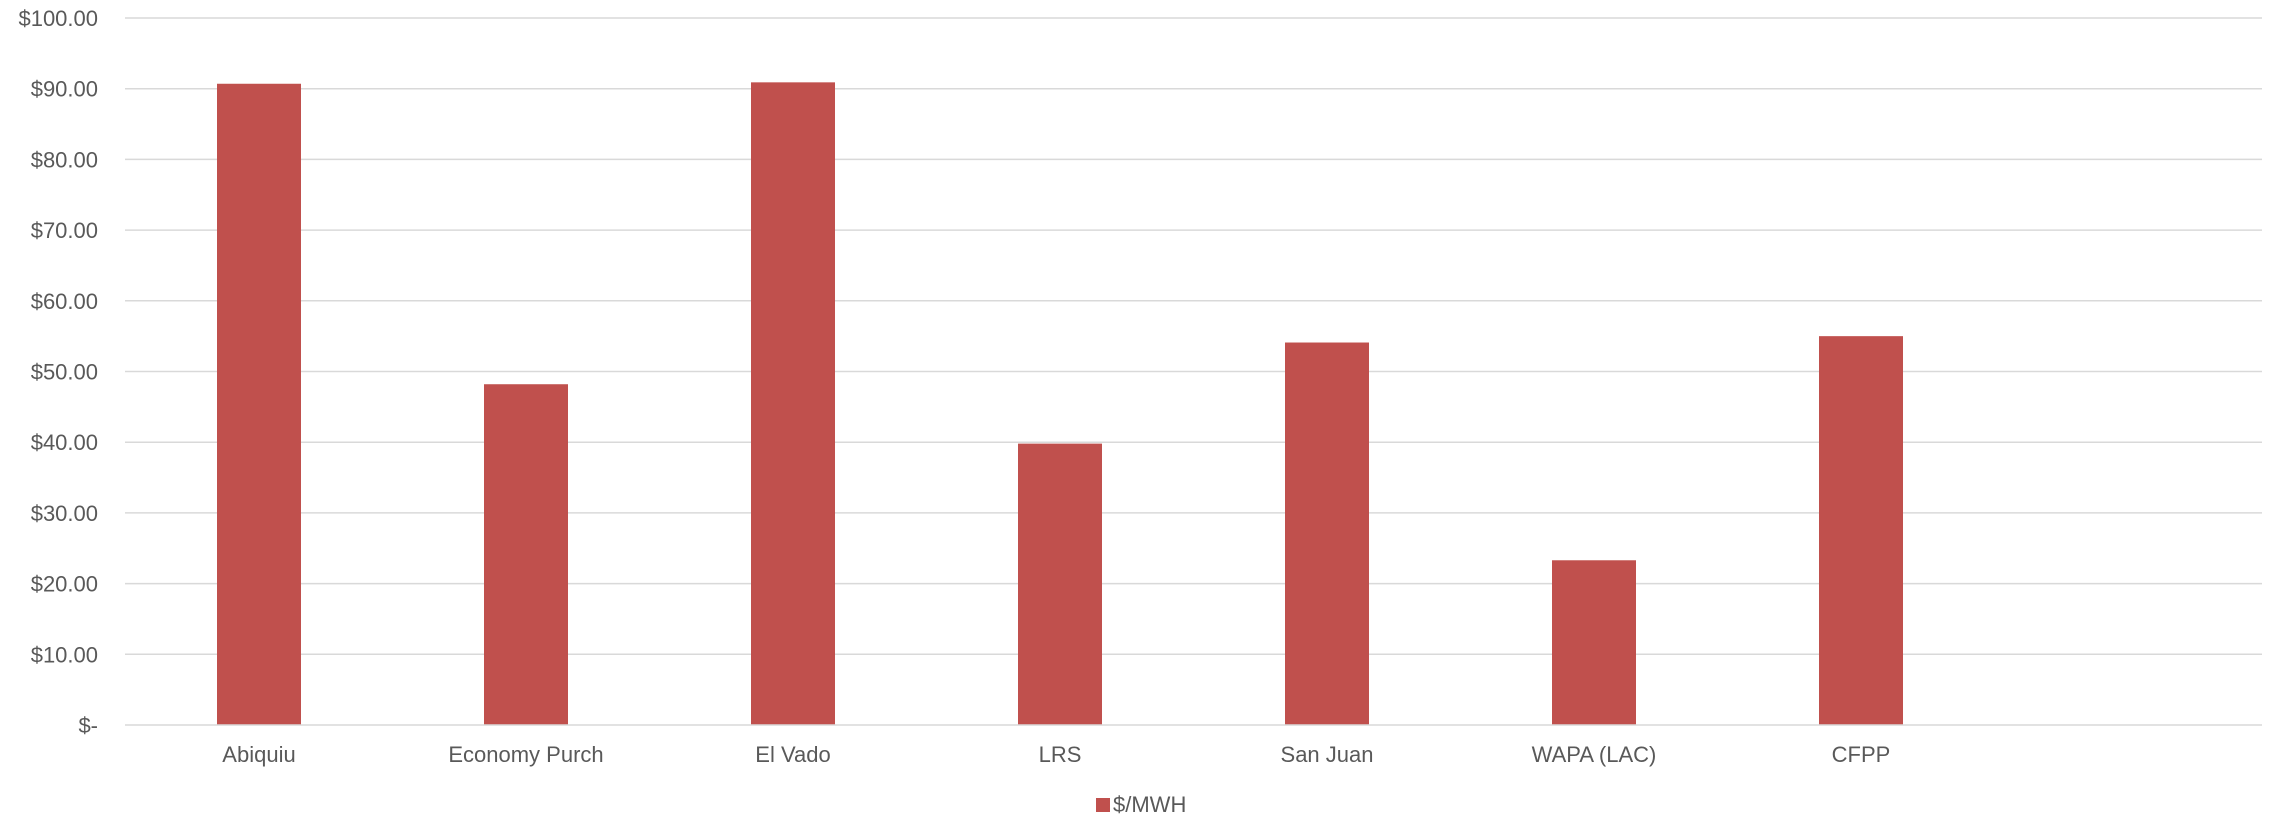 The image size is (2272, 819). Describe the element at coordinates (525, 754) in the screenshot. I see `x-tick-label: Economy Purch` at that location.